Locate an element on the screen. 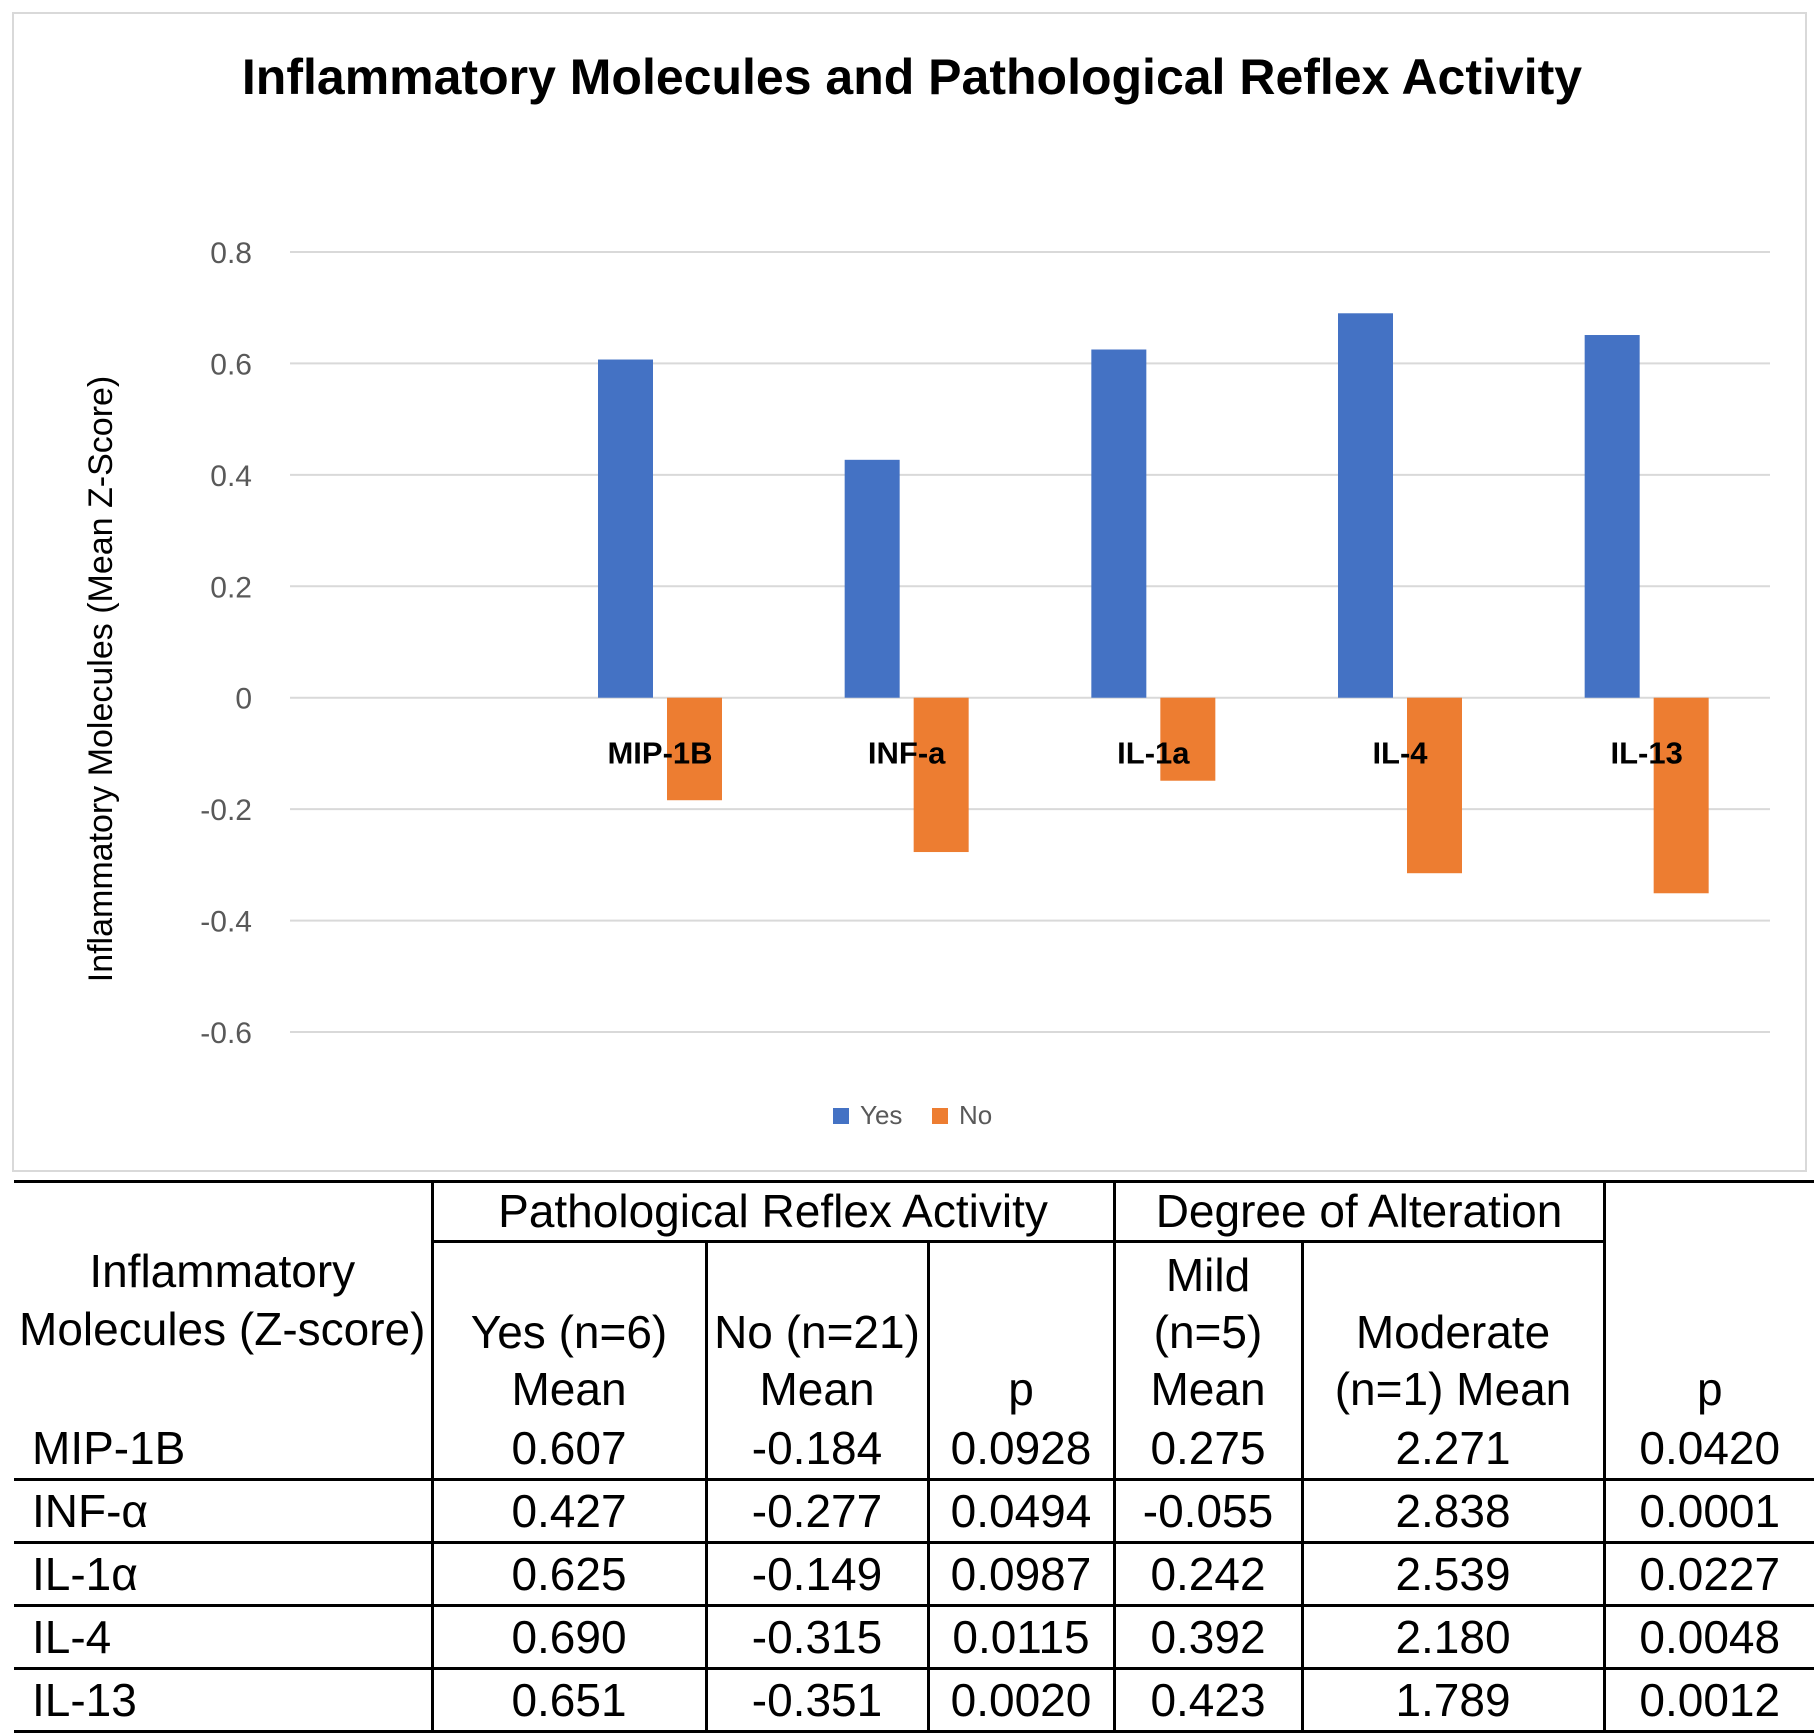 The image size is (1819, 1735). moderate-mean-cell: 2.180 is located at coordinates (1454, 1638).